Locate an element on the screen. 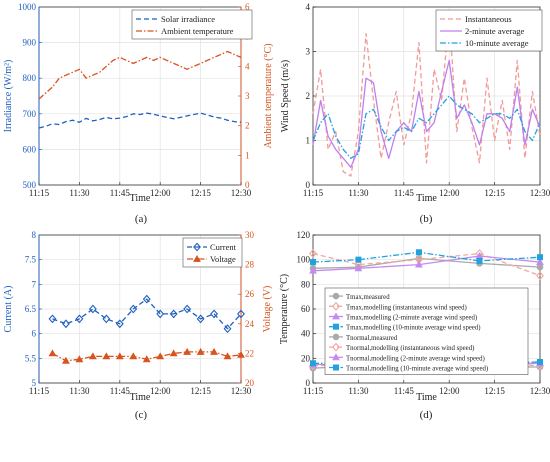 The height and width of the screenshot is (462, 550). y-axis-label: Temperature (°C) is located at coordinates (284, 309).